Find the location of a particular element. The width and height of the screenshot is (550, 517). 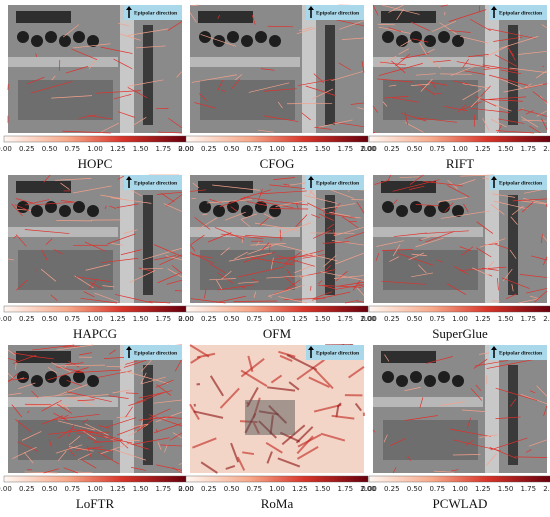

annotation: Epipolar direction is located at coordinates (520, 183).